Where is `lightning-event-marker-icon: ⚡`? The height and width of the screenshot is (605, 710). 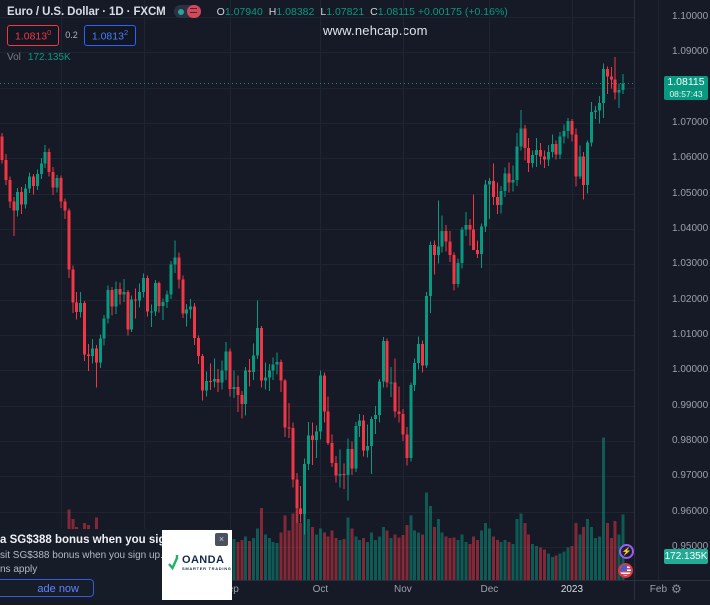 lightning-event-marker-icon: ⚡ is located at coordinates (626, 551).